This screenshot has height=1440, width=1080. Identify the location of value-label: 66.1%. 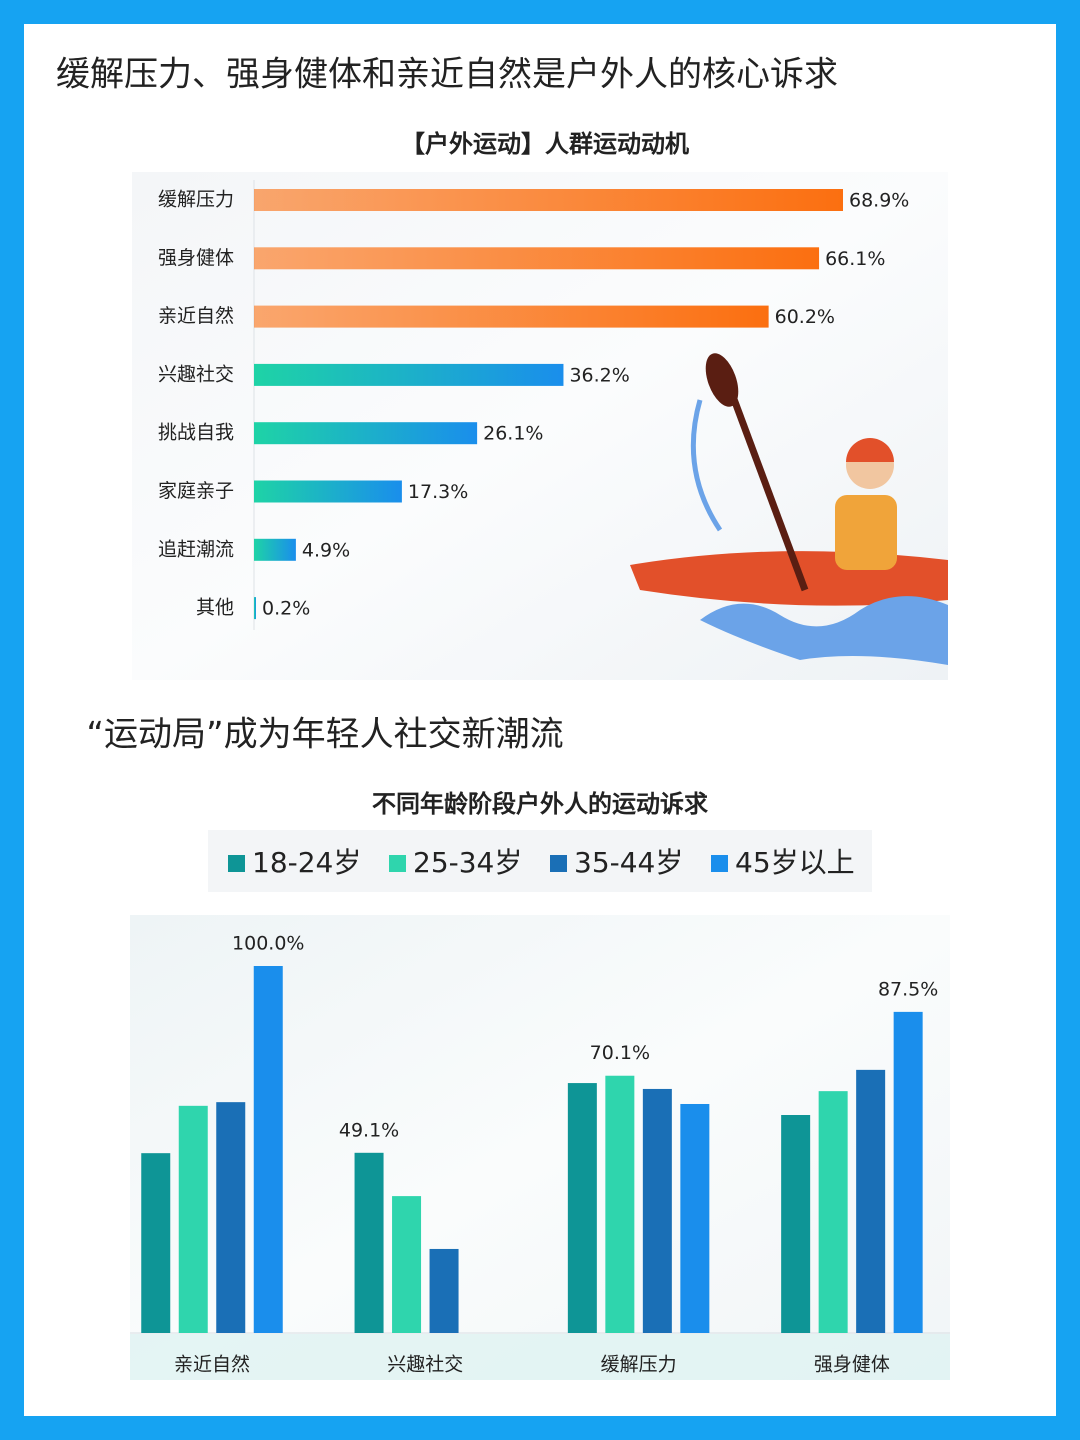
(855, 259).